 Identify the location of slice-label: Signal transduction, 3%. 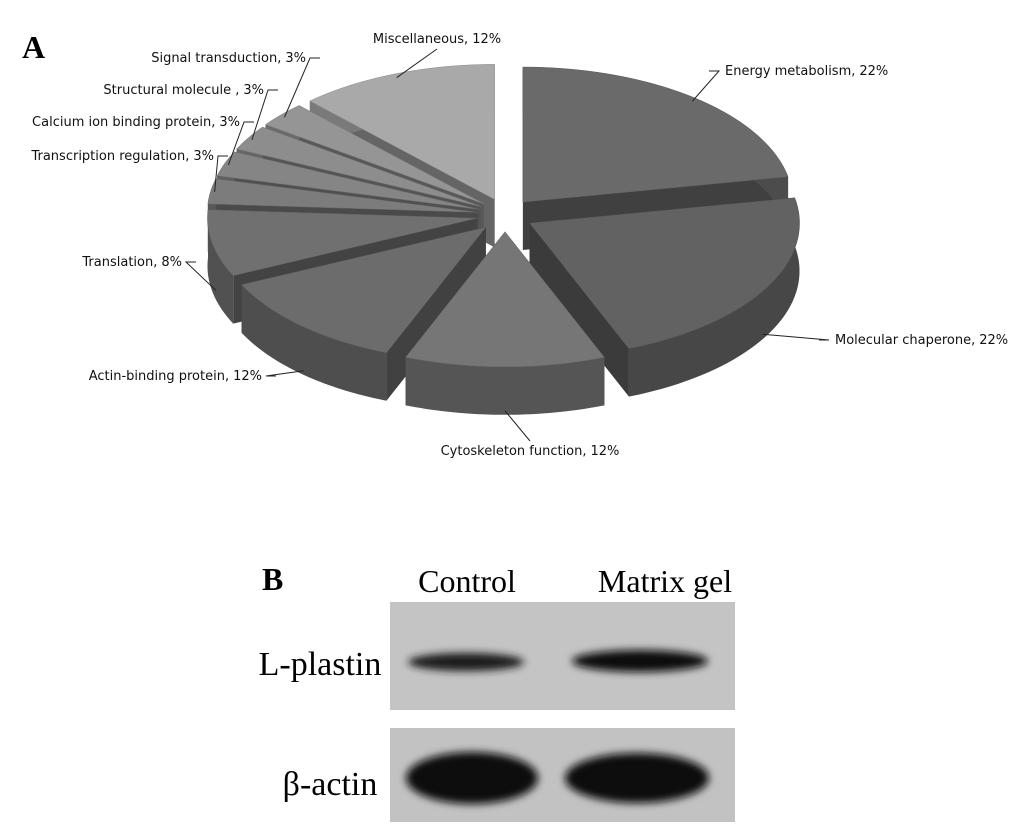
(228, 58).